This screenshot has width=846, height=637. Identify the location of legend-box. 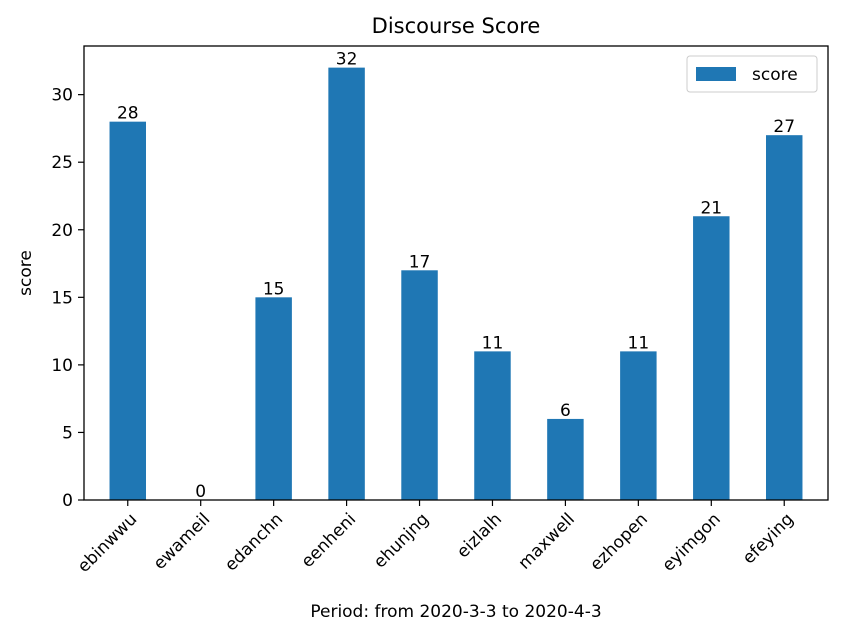
(752, 74).